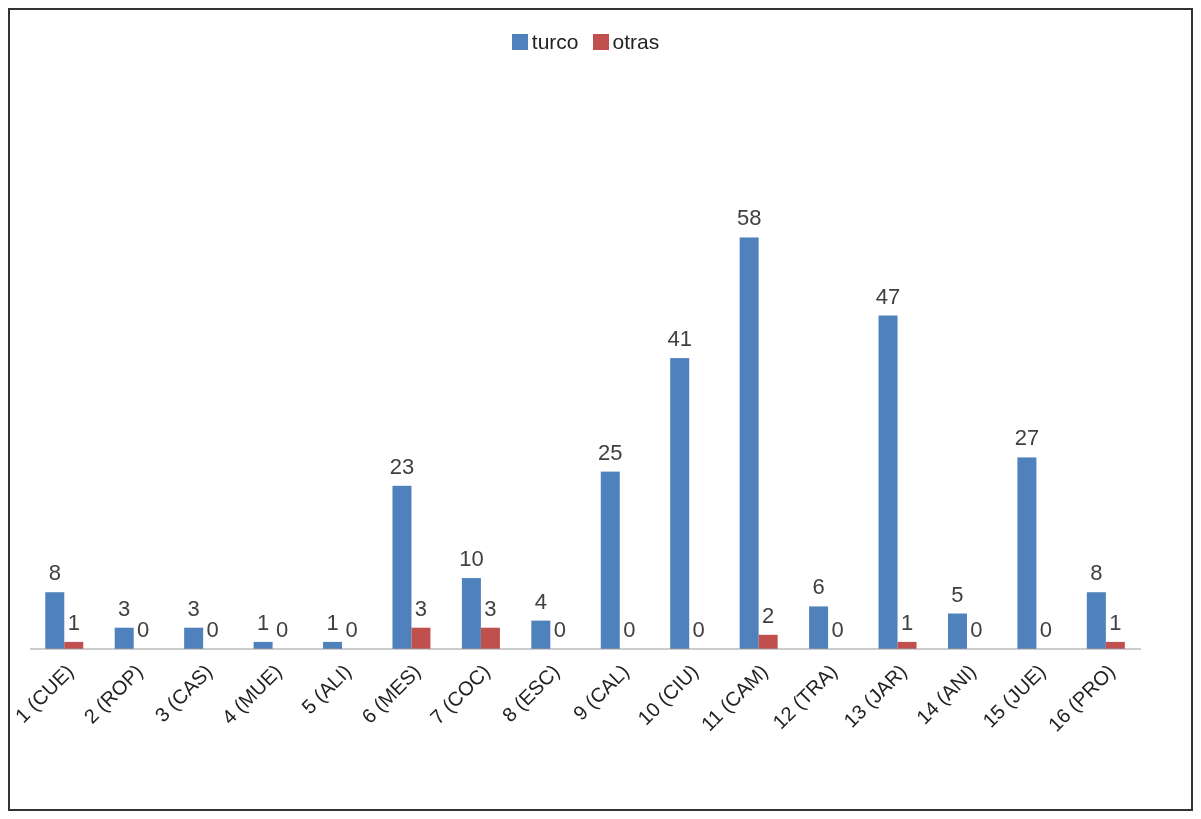  What do you see at coordinates (555, 42) in the screenshot?
I see `legend-label: turco` at bounding box center [555, 42].